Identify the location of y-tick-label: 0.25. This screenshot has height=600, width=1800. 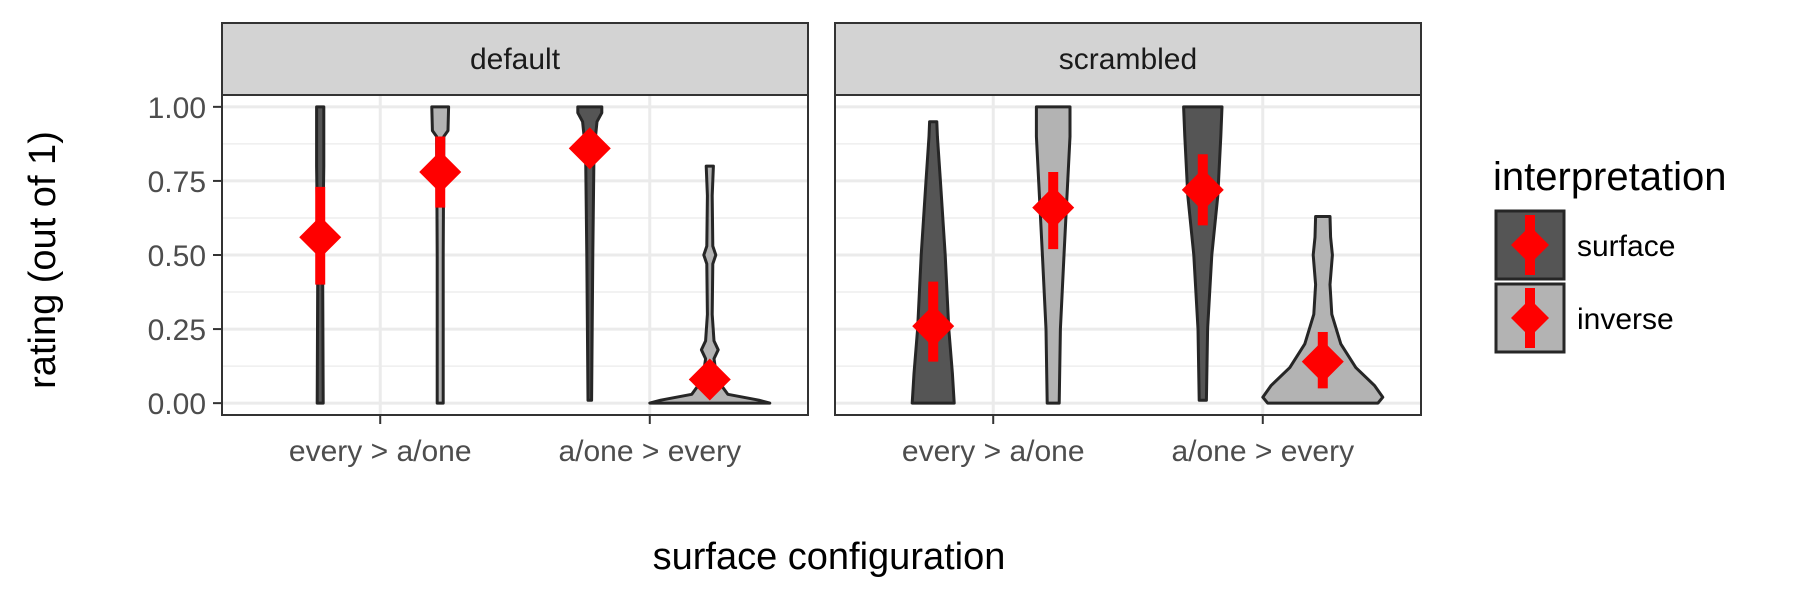
(177, 330).